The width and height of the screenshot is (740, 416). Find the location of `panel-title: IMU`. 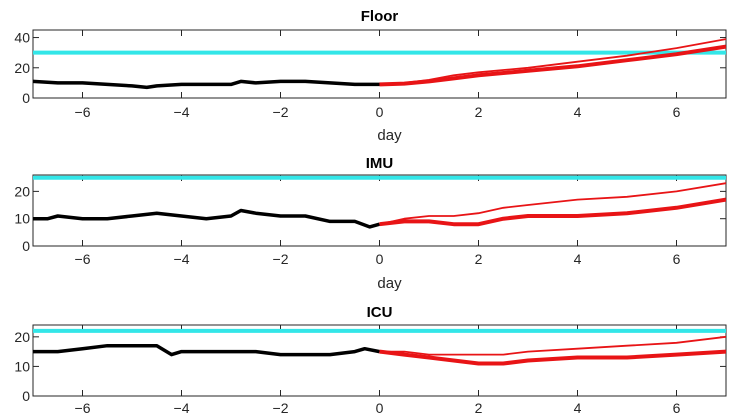

panel-title: IMU is located at coordinates (380, 163).